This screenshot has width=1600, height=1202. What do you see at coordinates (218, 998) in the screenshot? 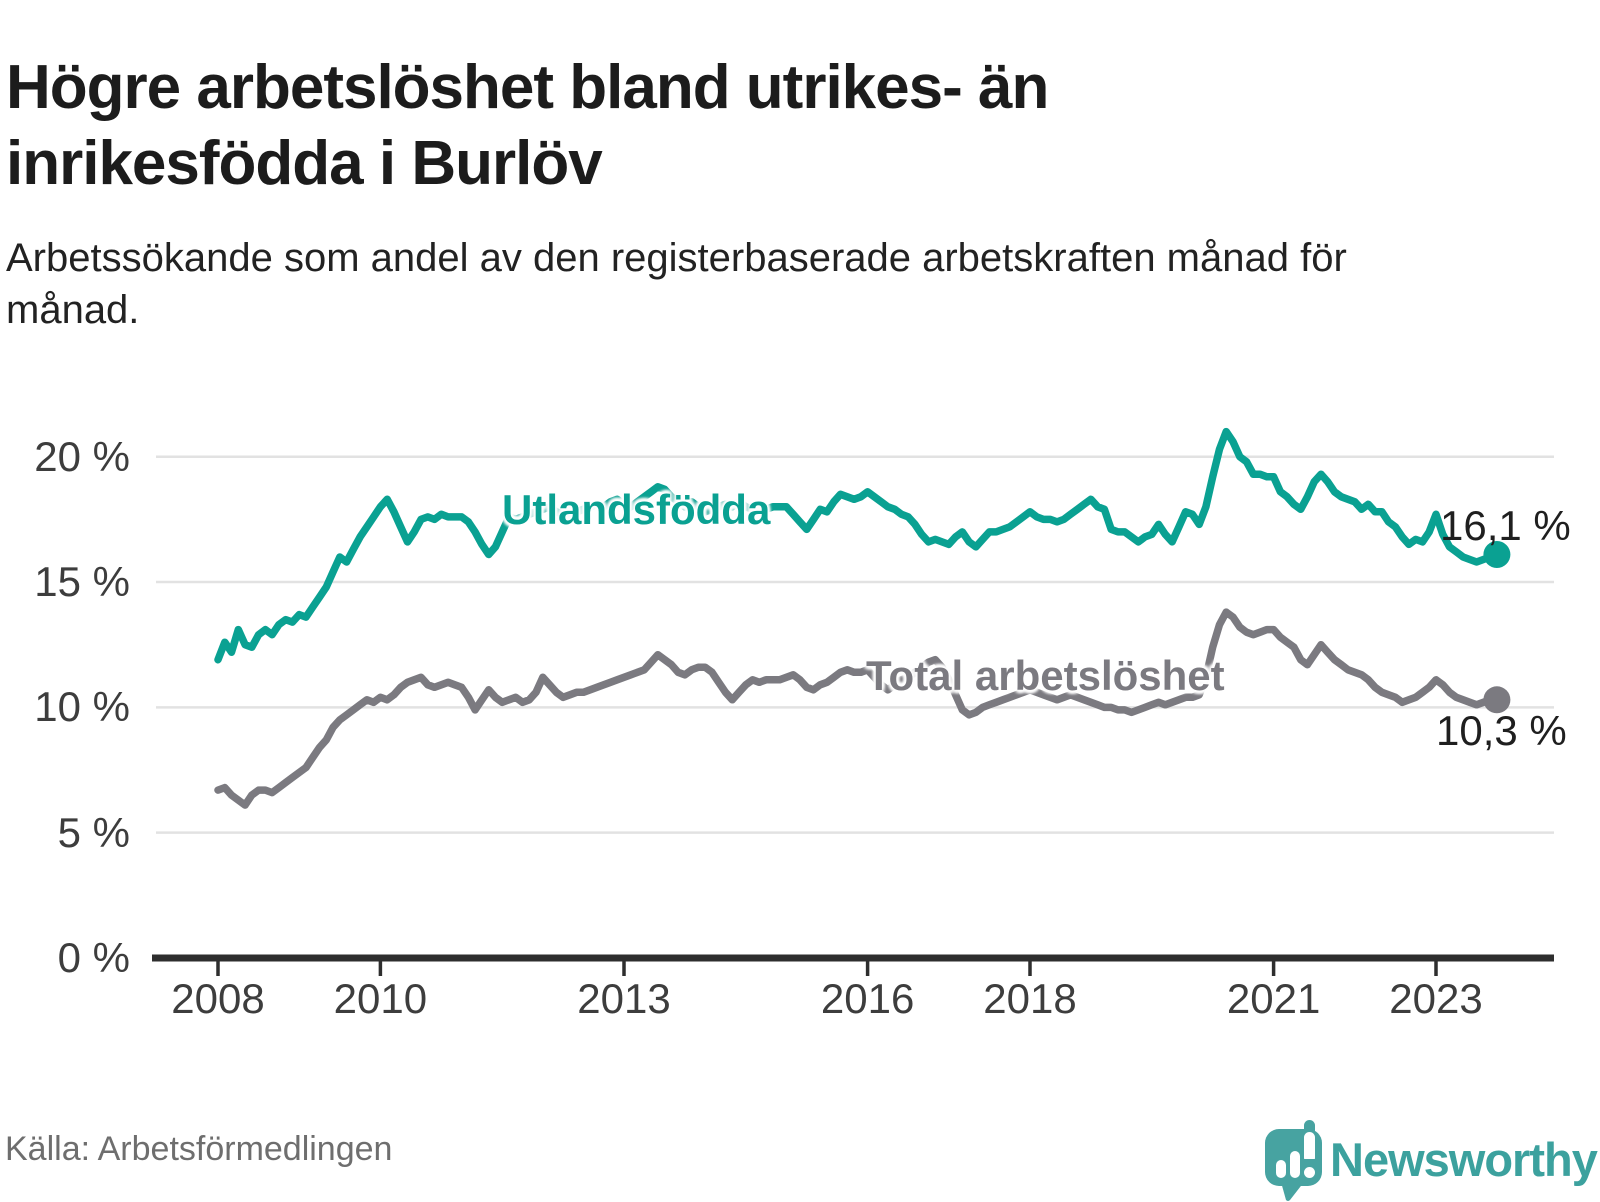
I see `x-axis-tick-label: 2008` at bounding box center [218, 998].